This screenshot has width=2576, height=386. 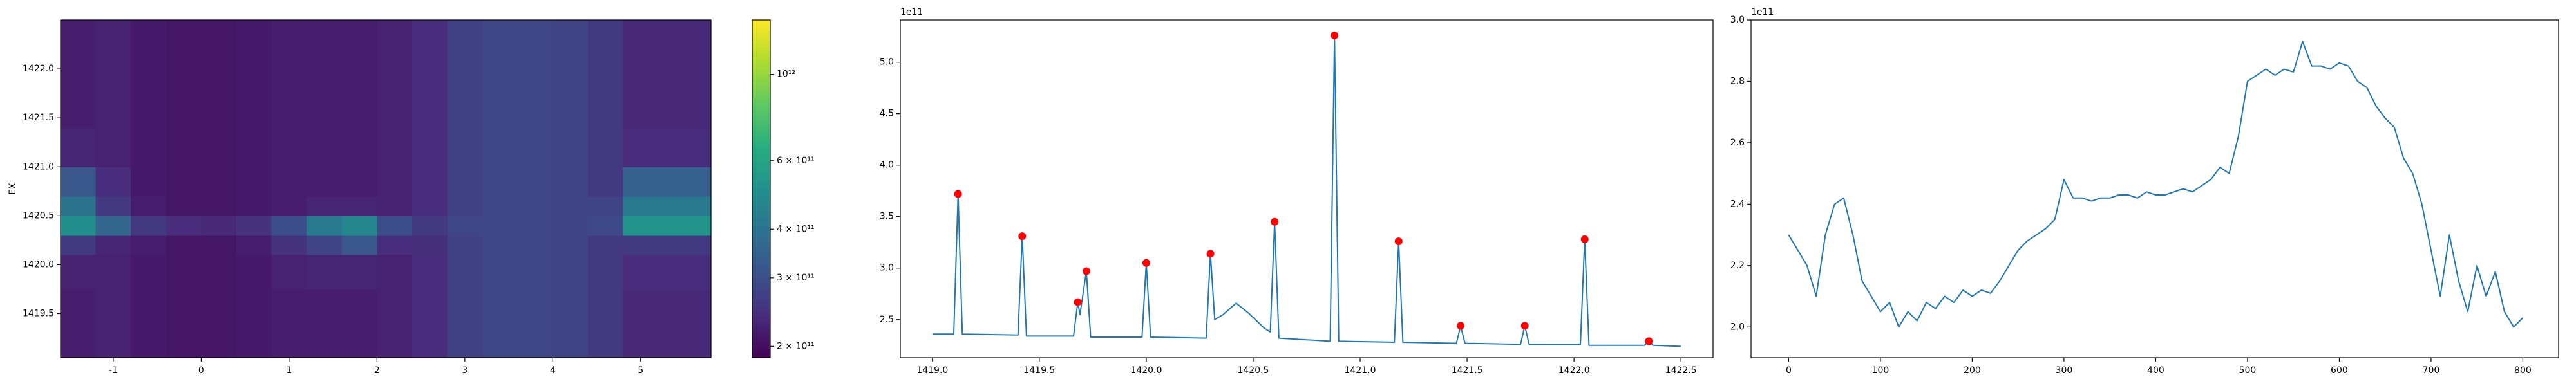 What do you see at coordinates (2431, 370) in the screenshot?
I see `x-tick-label: 700` at bounding box center [2431, 370].